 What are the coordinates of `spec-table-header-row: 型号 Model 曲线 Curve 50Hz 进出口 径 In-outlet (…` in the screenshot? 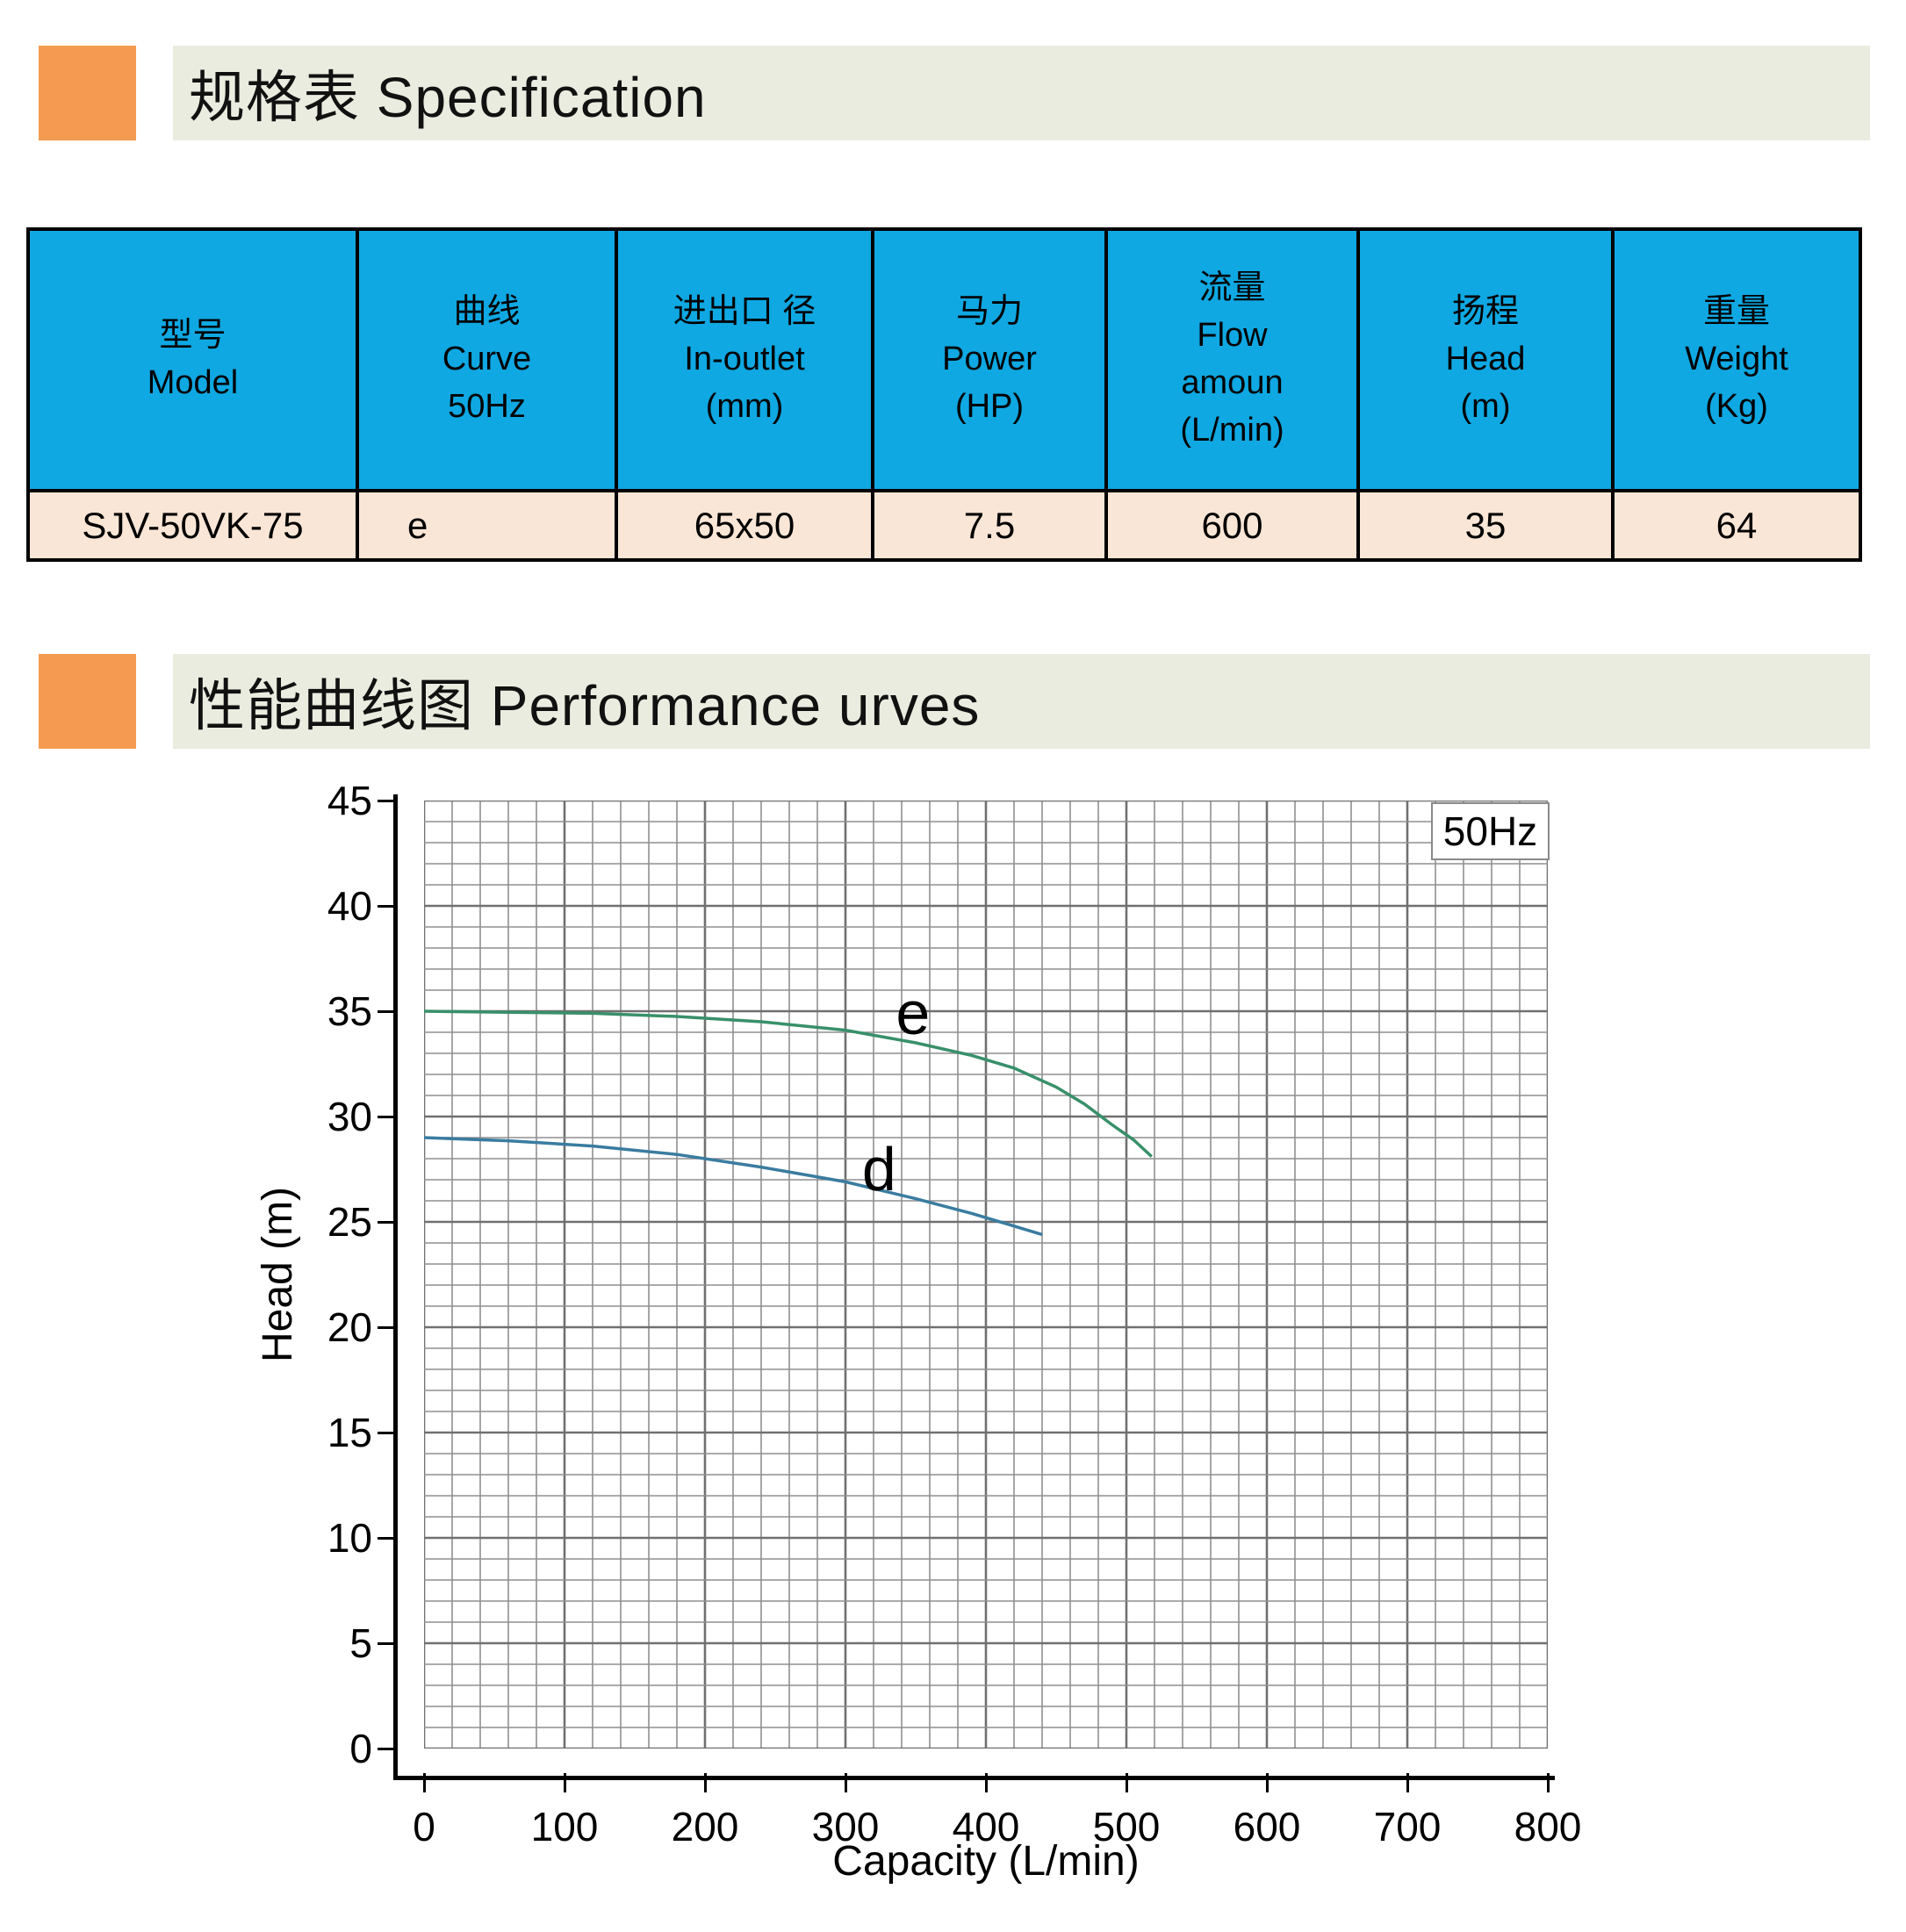 It's located at (944, 359).